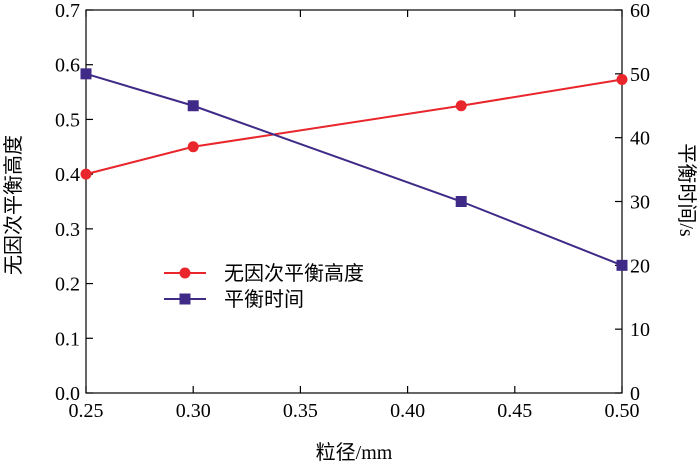  I want to click on right-y-tick-label: 40, so click(640, 139).